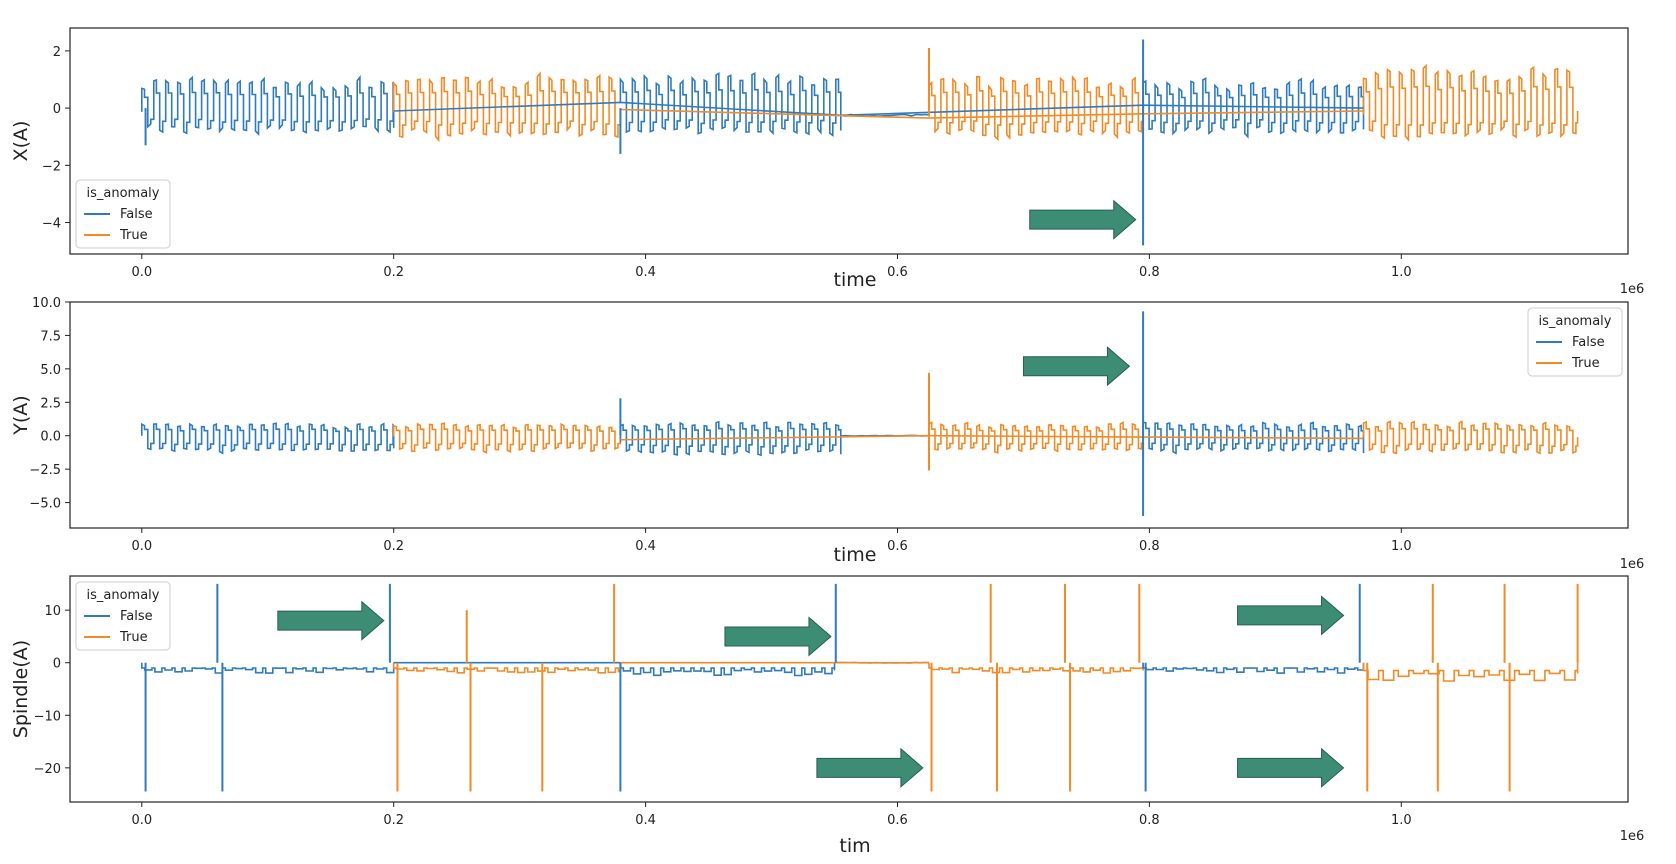 This screenshot has width=1676, height=864. What do you see at coordinates (46, 303) in the screenshot?
I see `y-tick-label: 10.0` at bounding box center [46, 303].